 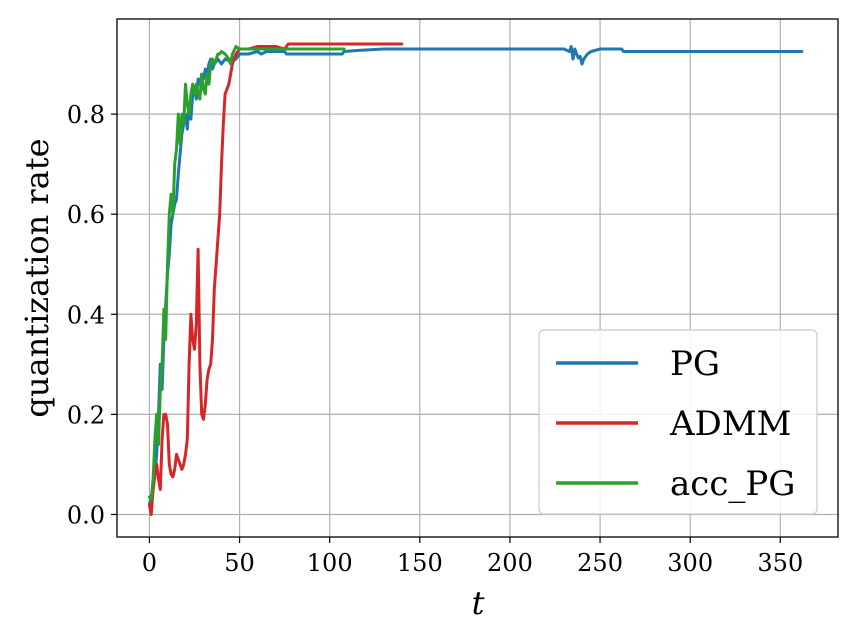 I want to click on legend-label-pg: PG, so click(x=695, y=364).